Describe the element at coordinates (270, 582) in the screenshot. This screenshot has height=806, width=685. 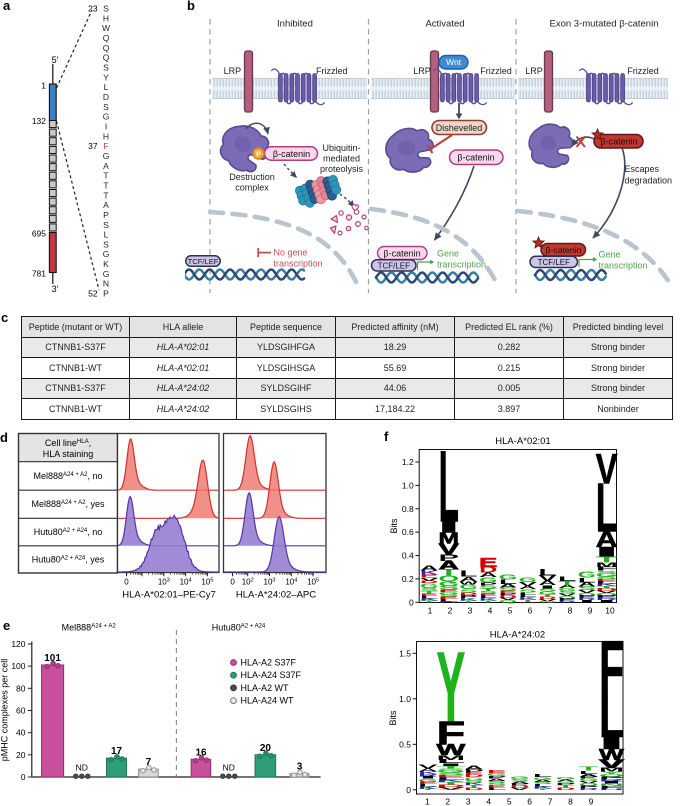
I see `svg-text: 103` at that location.